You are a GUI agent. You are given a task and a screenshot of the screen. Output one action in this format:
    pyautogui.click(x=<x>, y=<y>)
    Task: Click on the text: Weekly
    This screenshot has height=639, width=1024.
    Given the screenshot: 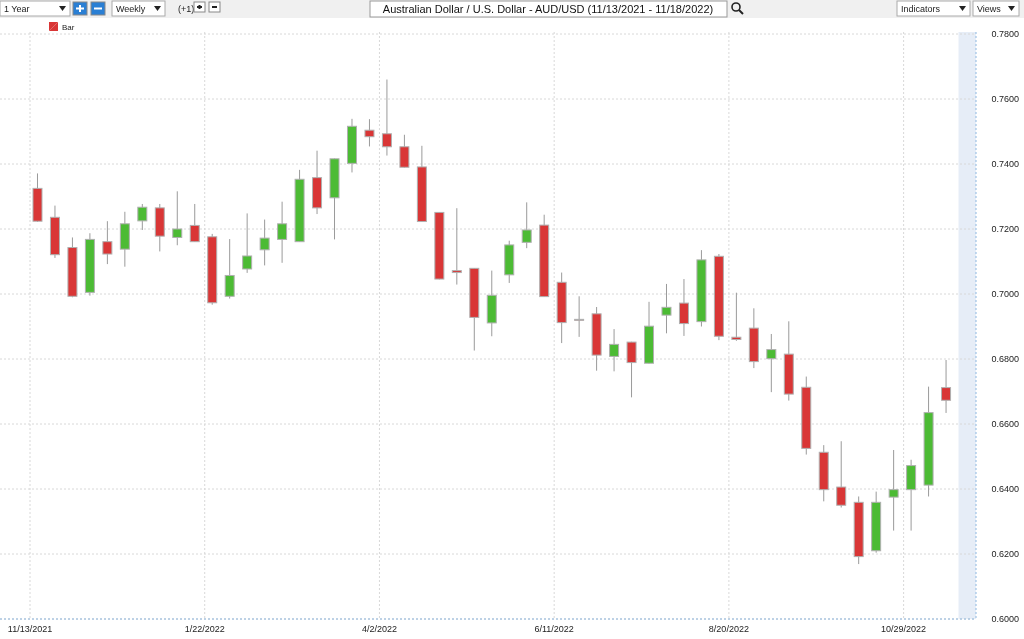 What is the action you would take?
    pyautogui.click(x=131, y=9)
    